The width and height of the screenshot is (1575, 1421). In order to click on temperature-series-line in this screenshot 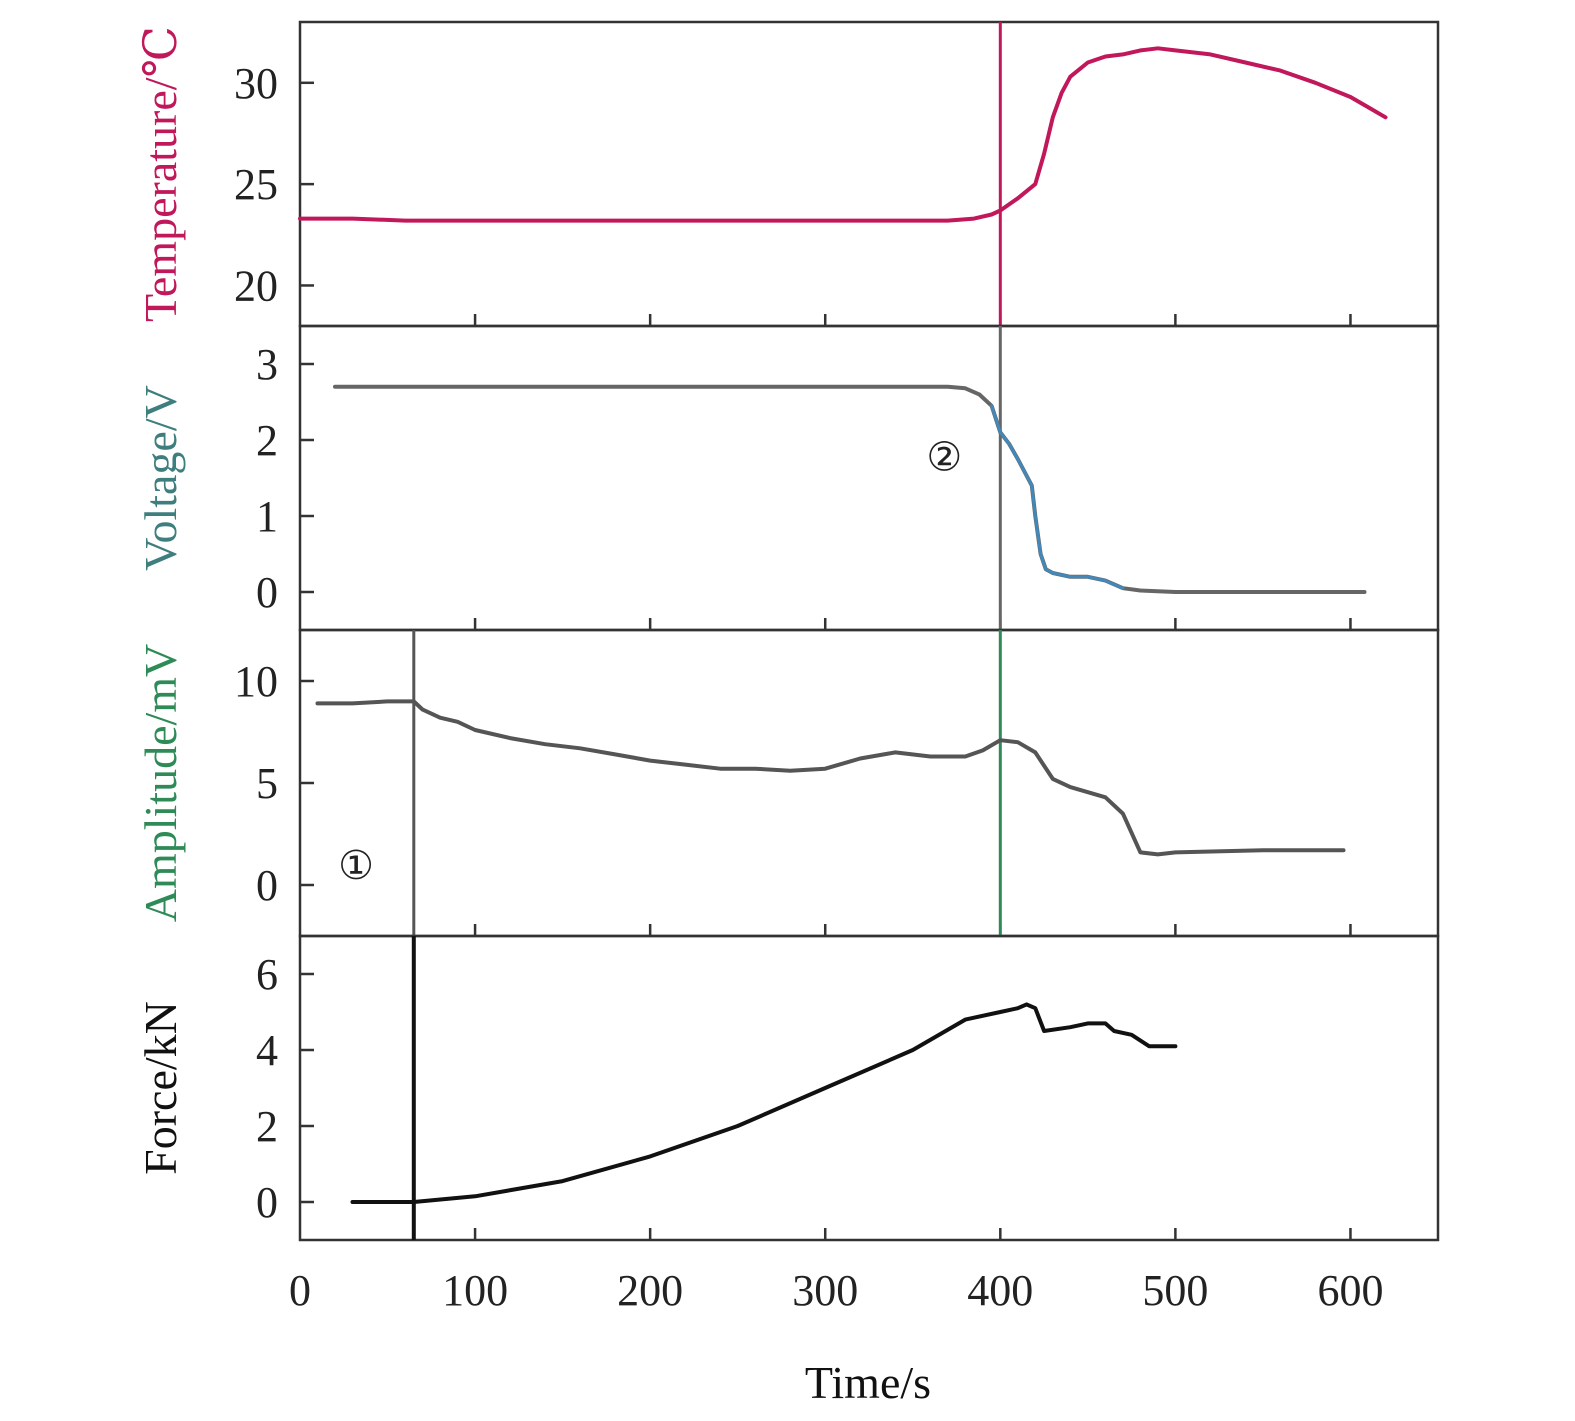, I will do `click(843, 134)`.